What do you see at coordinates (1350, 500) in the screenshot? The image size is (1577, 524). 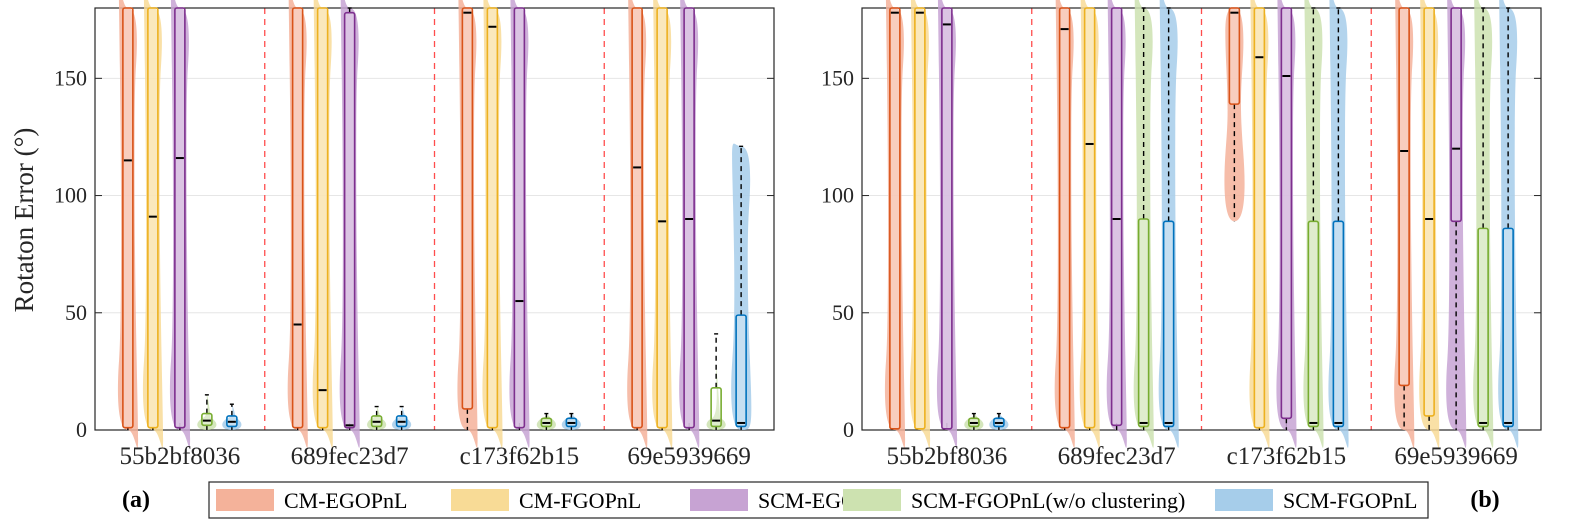 I see `legend-label: SCM-FGOPnL` at bounding box center [1350, 500].